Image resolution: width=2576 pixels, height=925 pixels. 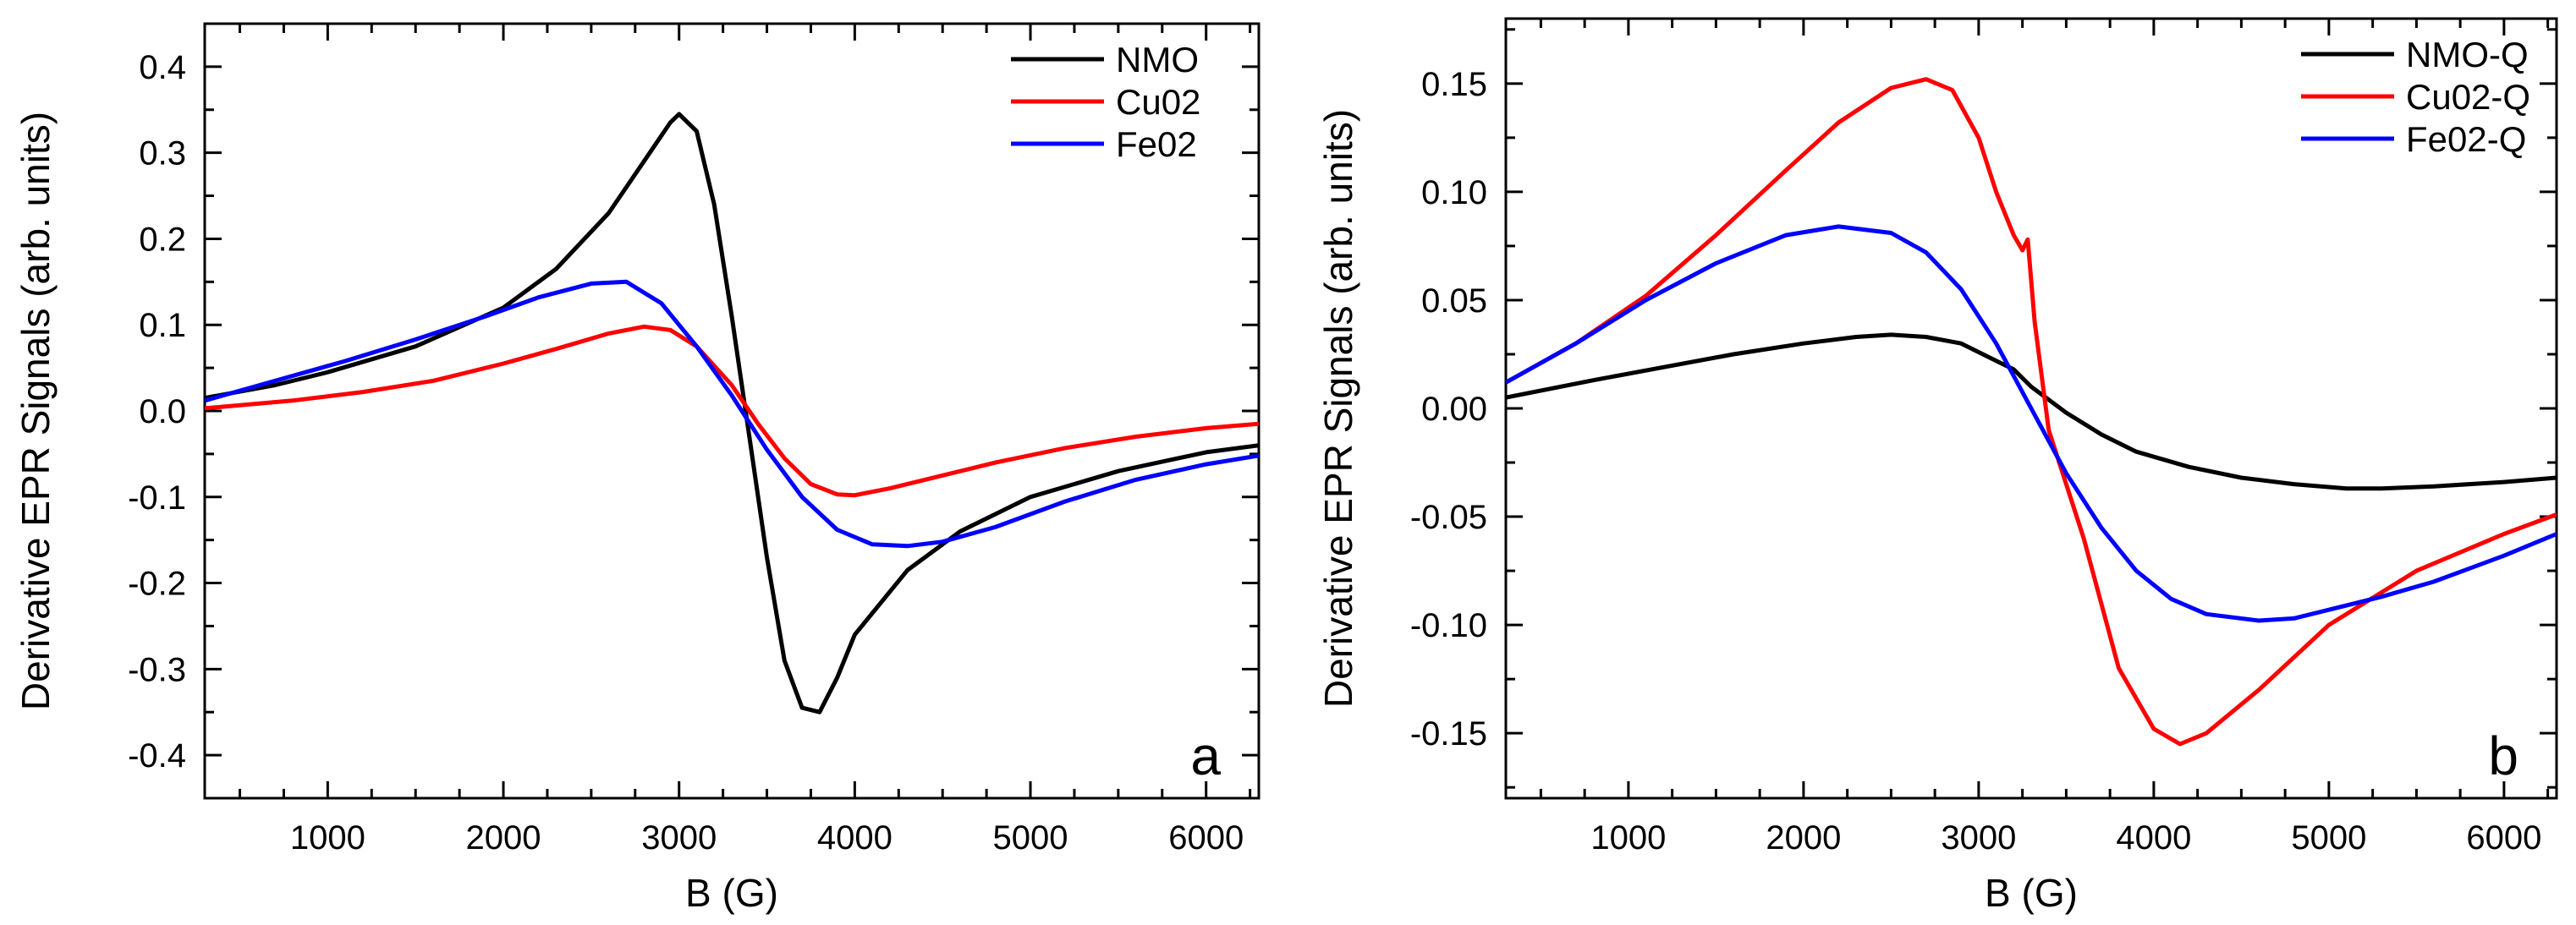 I want to click on y-tick-label: 0.0, so click(x=162, y=411).